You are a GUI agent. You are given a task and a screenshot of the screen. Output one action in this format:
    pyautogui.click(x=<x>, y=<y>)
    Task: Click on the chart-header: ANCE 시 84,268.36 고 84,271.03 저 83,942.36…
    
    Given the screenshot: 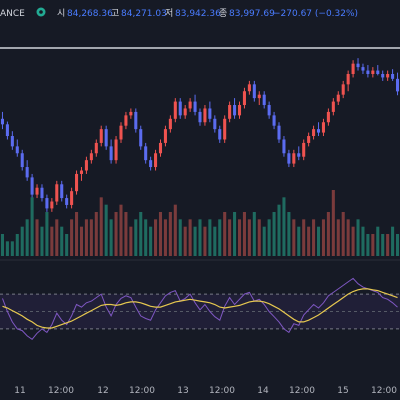 What is the action you would take?
    pyautogui.click(x=179, y=13)
    